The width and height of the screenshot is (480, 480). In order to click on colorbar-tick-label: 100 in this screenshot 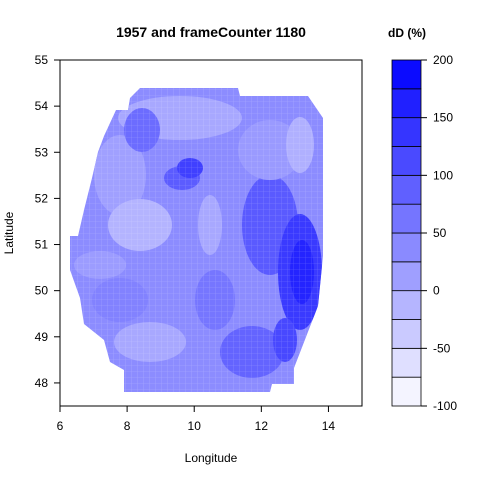, I will do `click(443, 175)`.